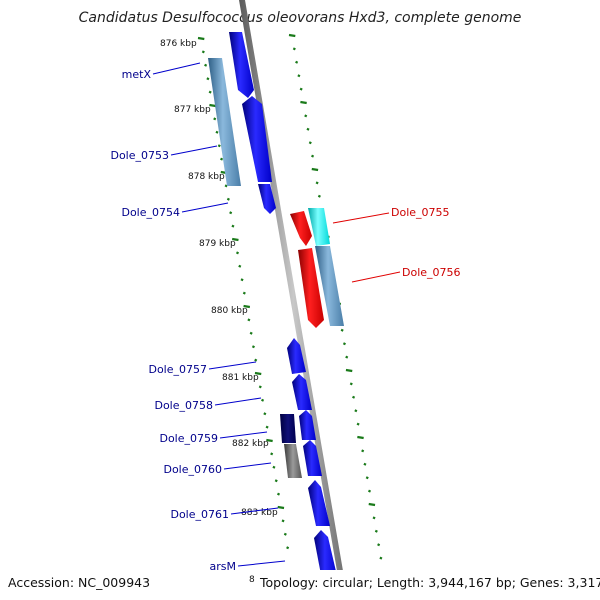 The width and height of the screenshot is (600, 600). Describe the element at coordinates (199, 514) in the screenshot. I see `gene-label-dole-0761: Dole_0761` at that location.